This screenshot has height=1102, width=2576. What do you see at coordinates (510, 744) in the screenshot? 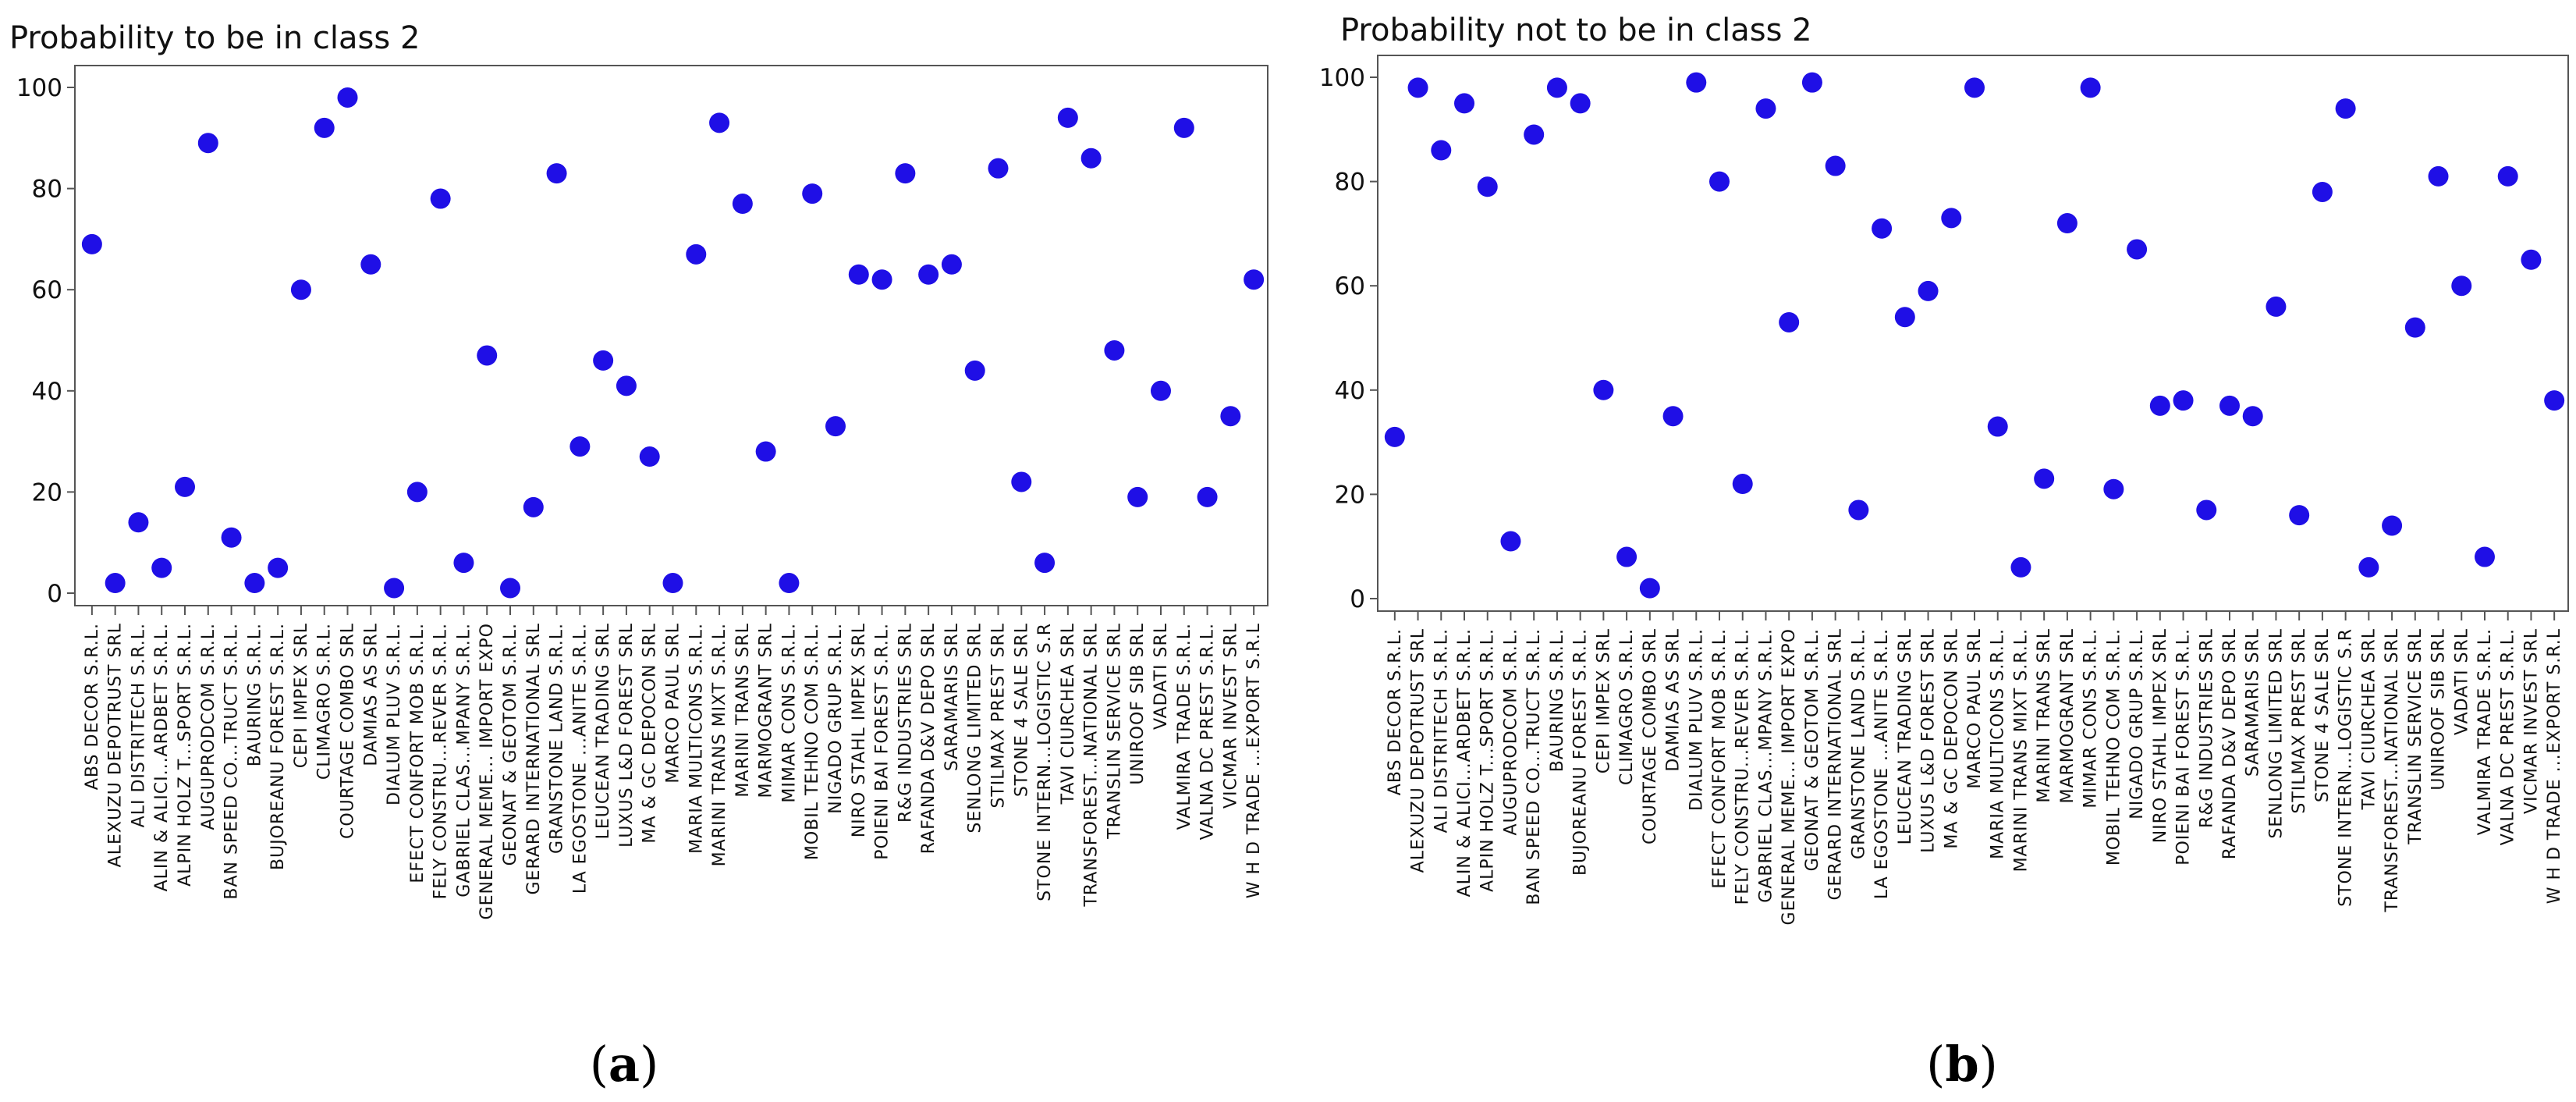
I see `x-tick-label: GEONAT & GEOTOM S.R.L.` at bounding box center [510, 744].